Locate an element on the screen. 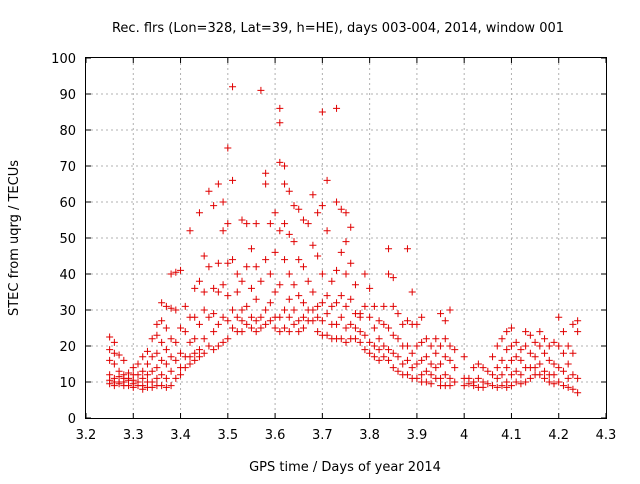 This screenshot has width=640, height=484. x-tick-label: 3.9 is located at coordinates (417, 435).